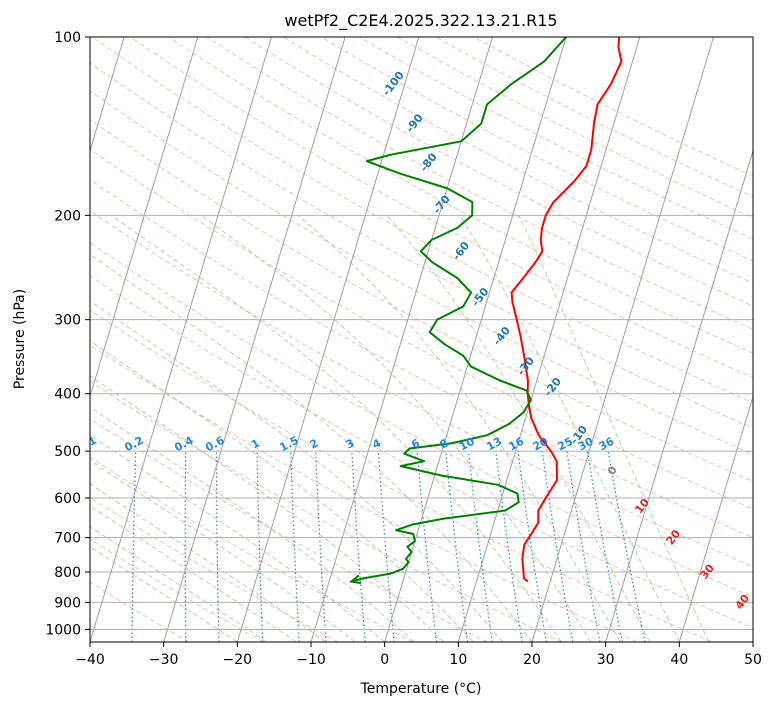  Describe the element at coordinates (414, 123) in the screenshot. I see `isotherm-label: -90` at that location.